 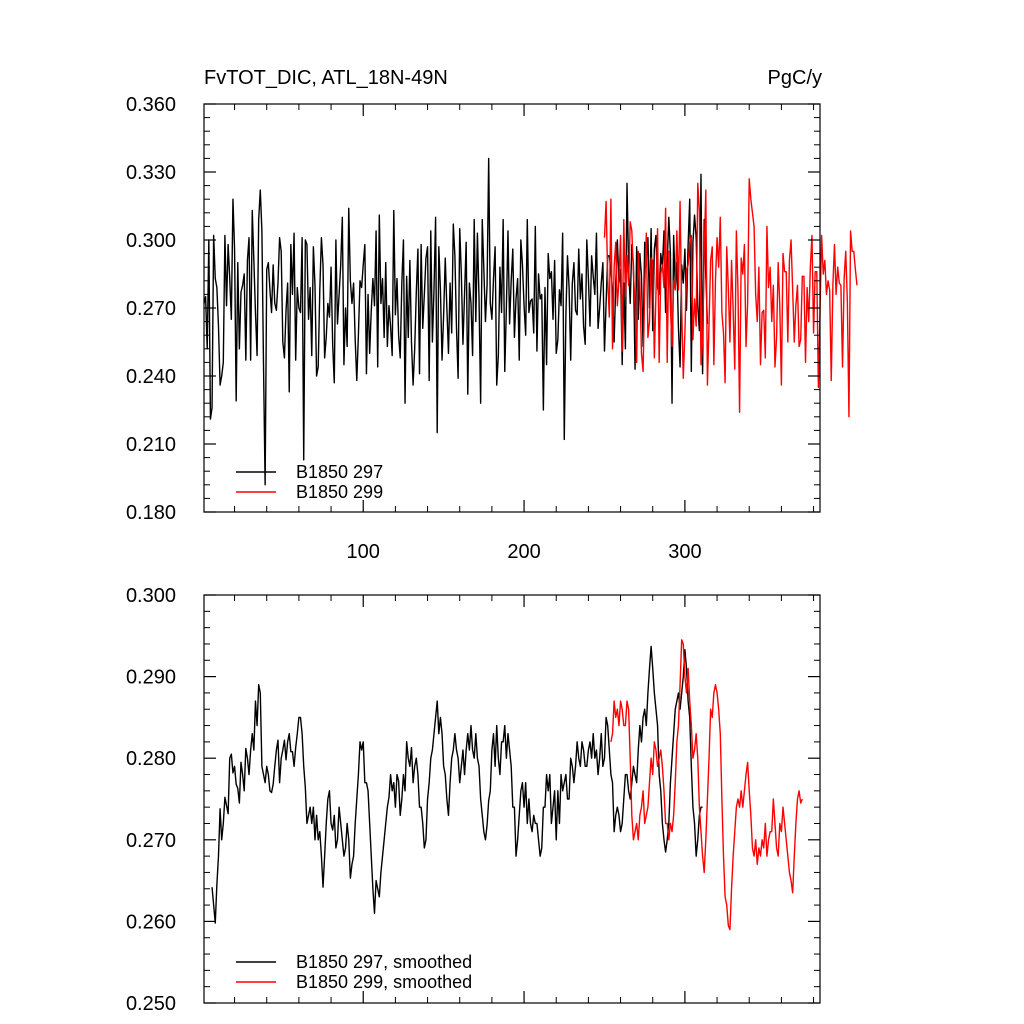 I want to click on y-tick-label: 0.260, so click(x=151, y=922).